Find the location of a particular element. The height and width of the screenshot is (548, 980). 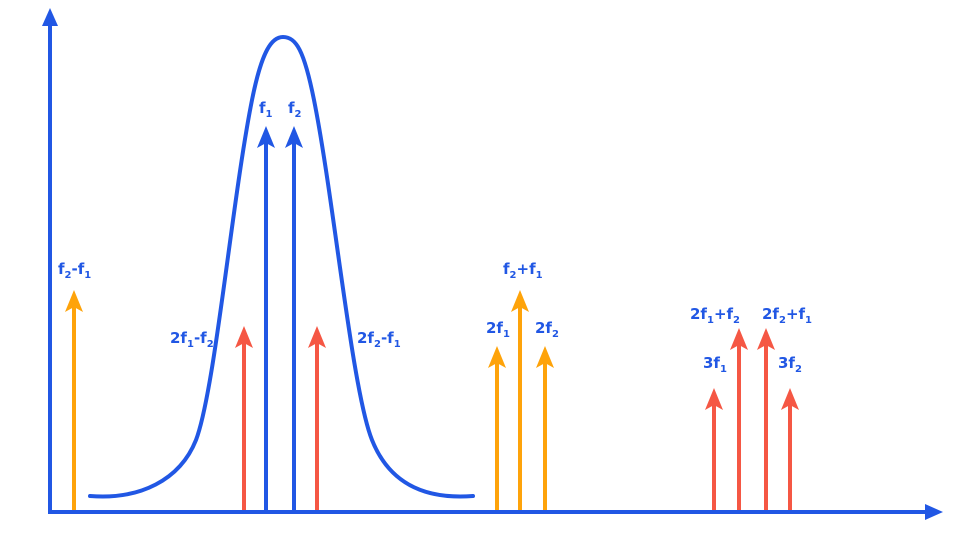

arrow-2f2-head-icon is located at coordinates (545, 357).